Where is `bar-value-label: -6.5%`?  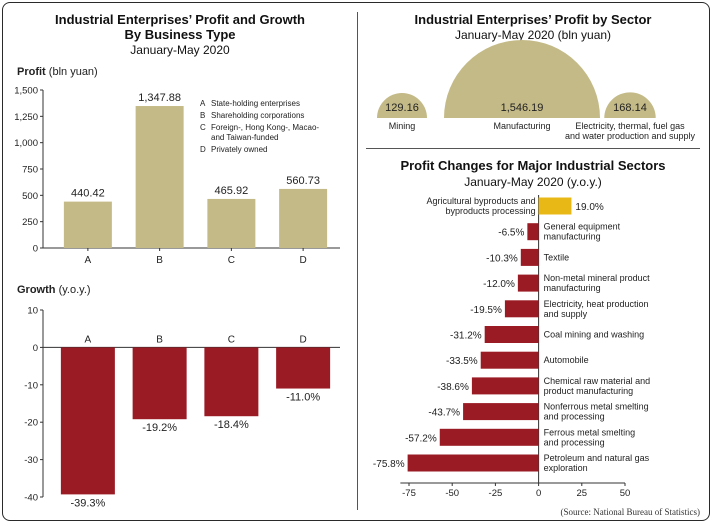
bar-value-label: -6.5% is located at coordinates (511, 233).